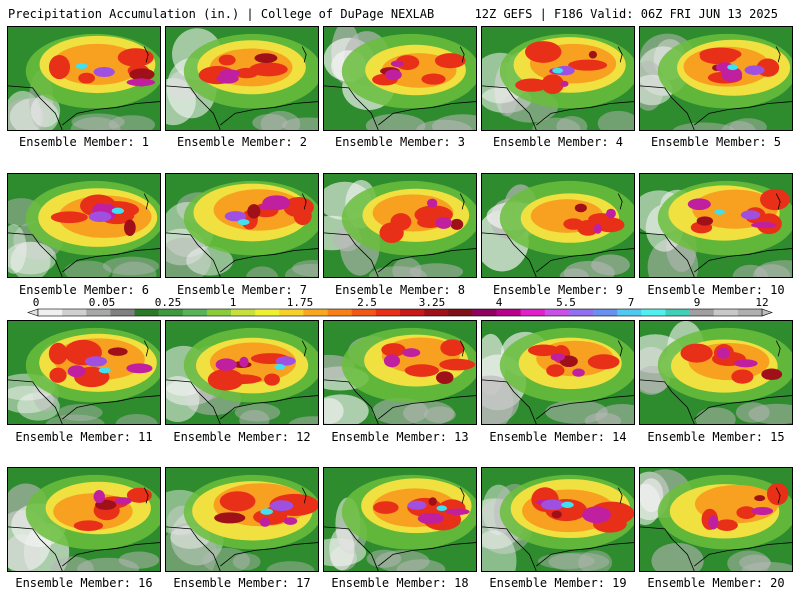 The width and height of the screenshot is (800, 600). Describe the element at coordinates (233, 302) in the screenshot. I see `colorbar-tick-label: 1` at that location.